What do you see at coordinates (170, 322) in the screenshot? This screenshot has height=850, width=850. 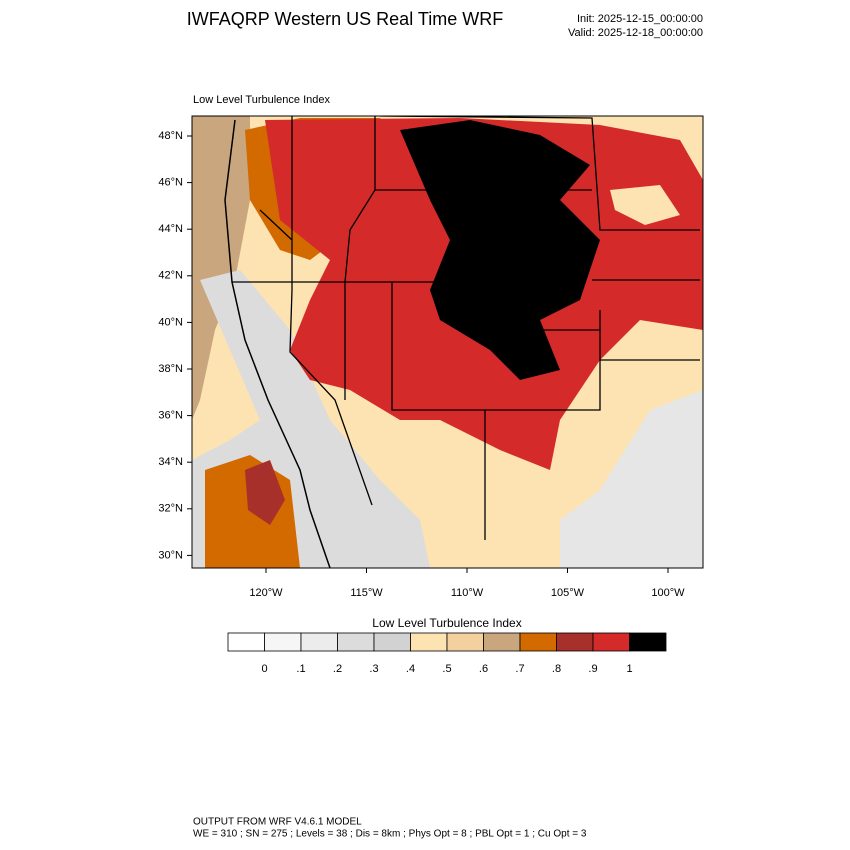 I see `lat-label: 40°N` at bounding box center [170, 322].